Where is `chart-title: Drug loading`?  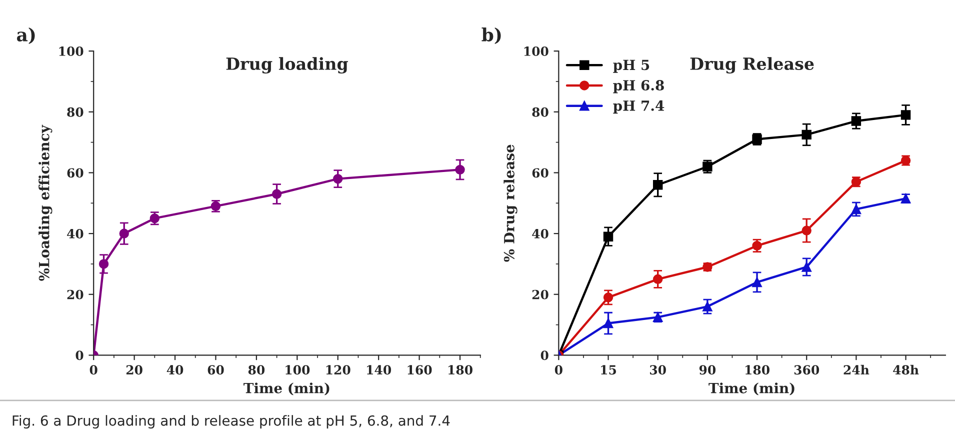 chart-title: Drug loading is located at coordinates (287, 65).